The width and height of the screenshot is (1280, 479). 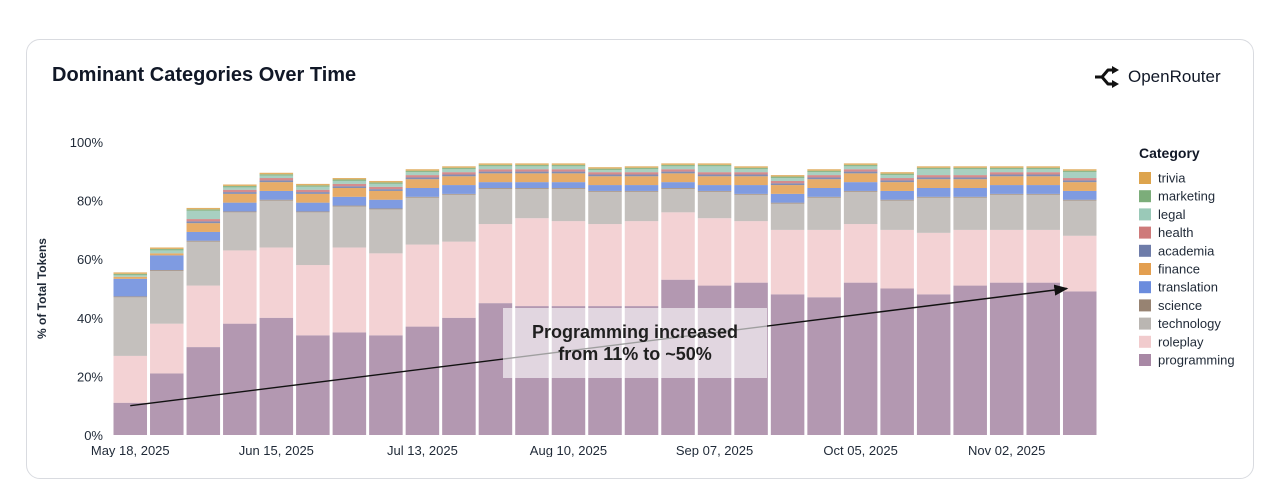 I want to click on x-tick-label: May 18, 2025, so click(x=130, y=450).